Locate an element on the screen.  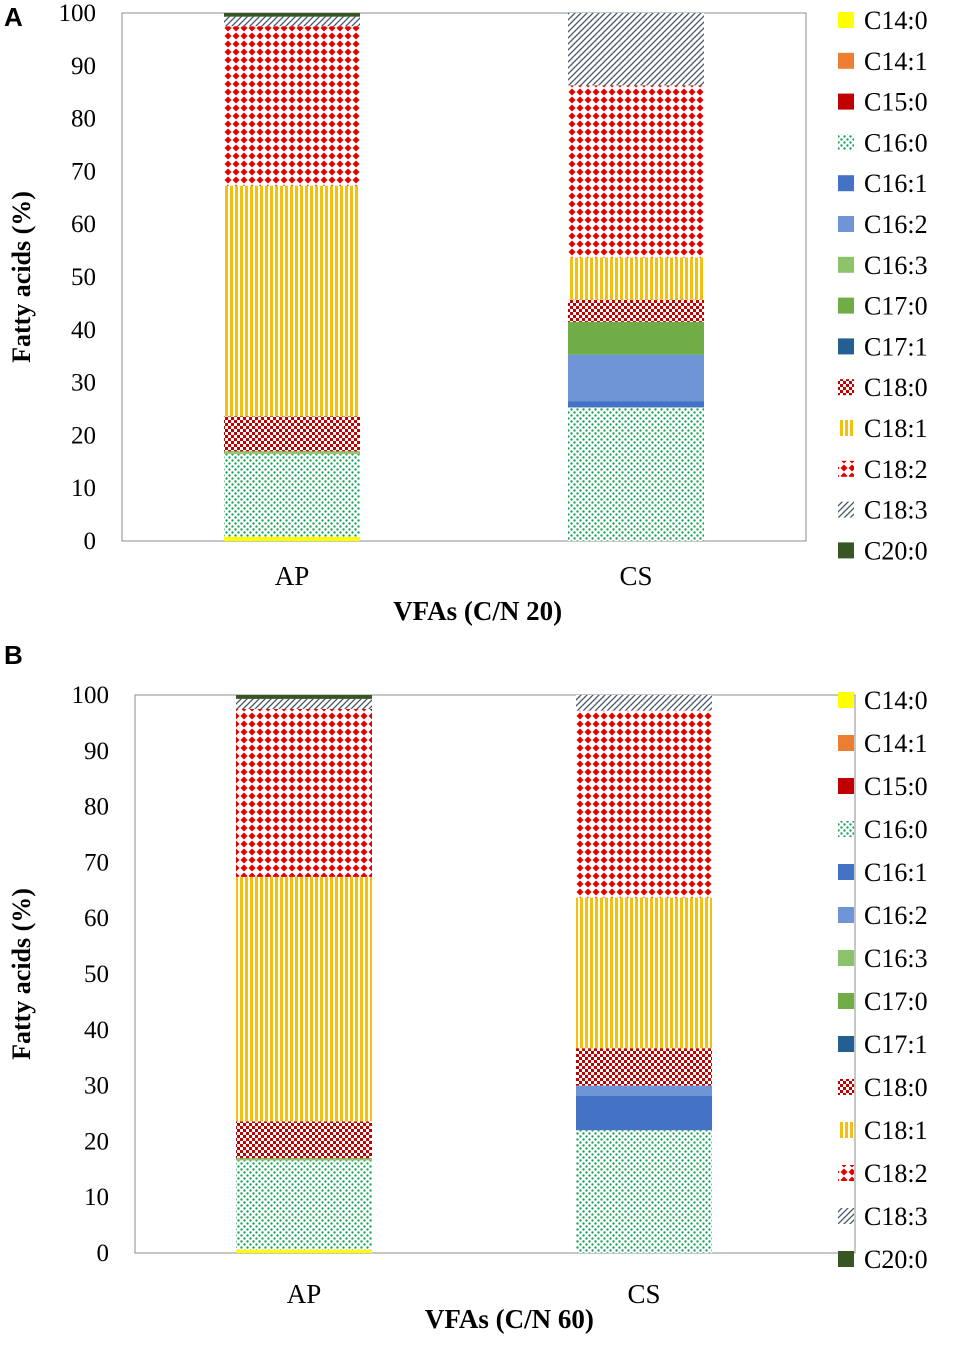
legend-label-c14-0: C14:0 is located at coordinates (896, 700).